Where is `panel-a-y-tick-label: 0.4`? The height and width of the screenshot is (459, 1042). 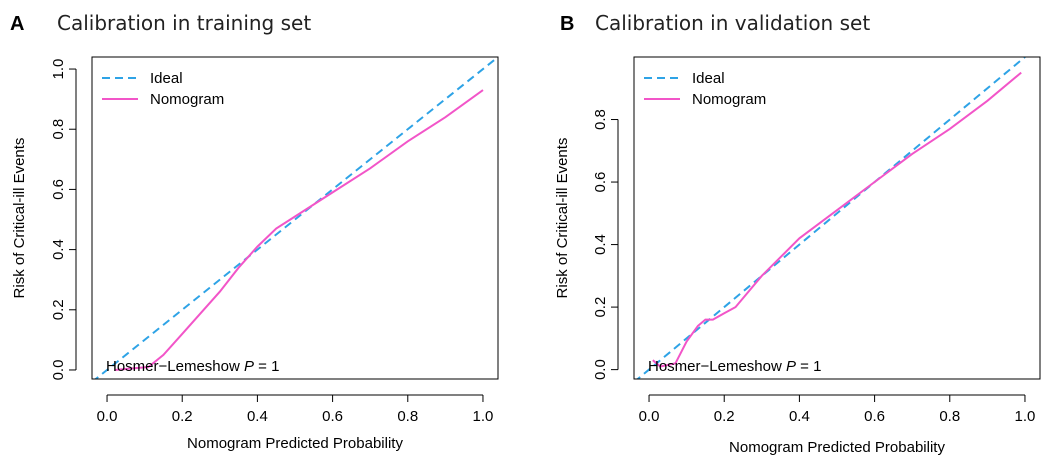 panel-a-y-tick-label: 0.4 is located at coordinates (58, 249).